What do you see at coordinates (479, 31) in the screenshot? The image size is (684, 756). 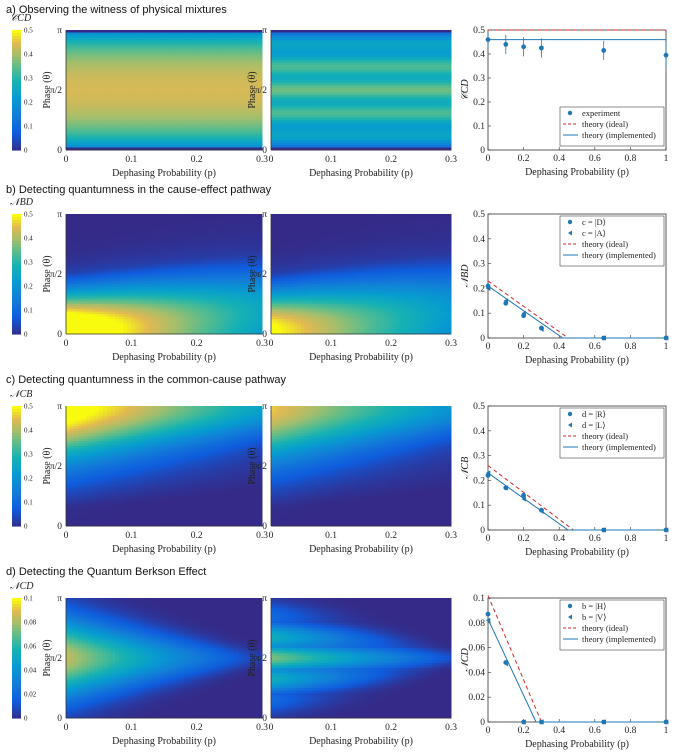 I see `y-tick-label: 0.5` at bounding box center [479, 31].